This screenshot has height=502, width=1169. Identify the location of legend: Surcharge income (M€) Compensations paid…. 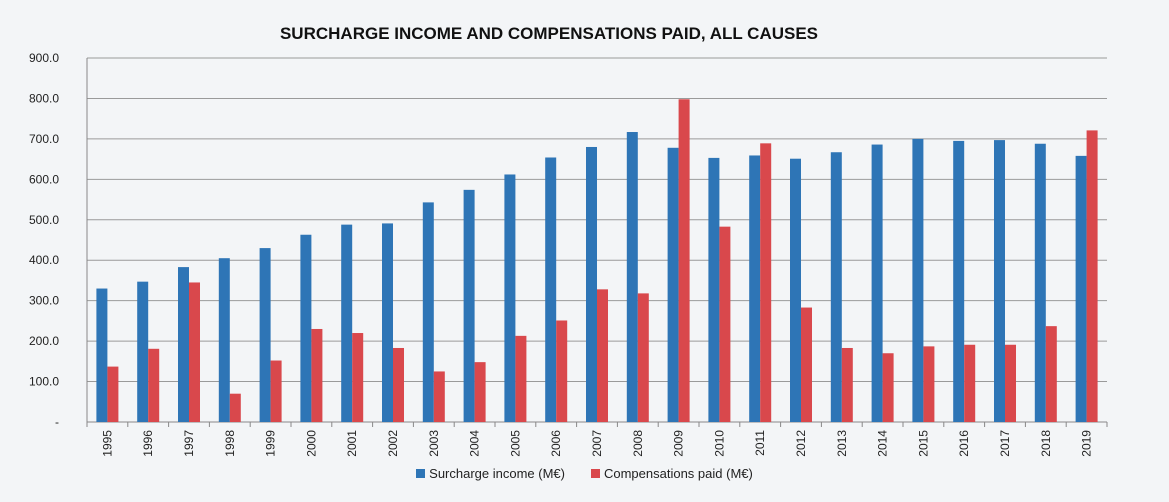
(584, 473).